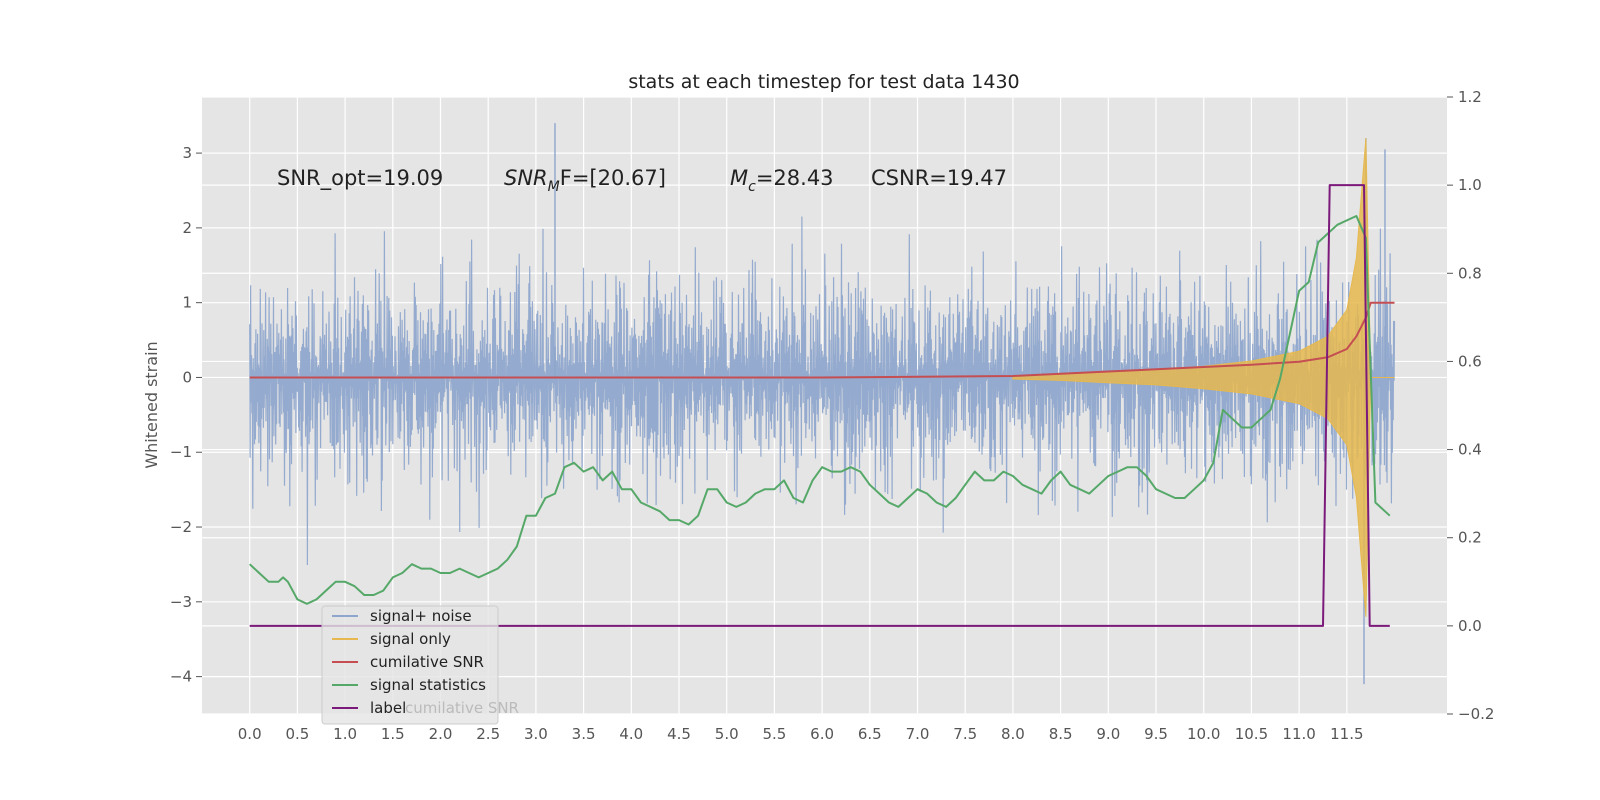  I want to click on series-signal-only, so click(1203, 377).